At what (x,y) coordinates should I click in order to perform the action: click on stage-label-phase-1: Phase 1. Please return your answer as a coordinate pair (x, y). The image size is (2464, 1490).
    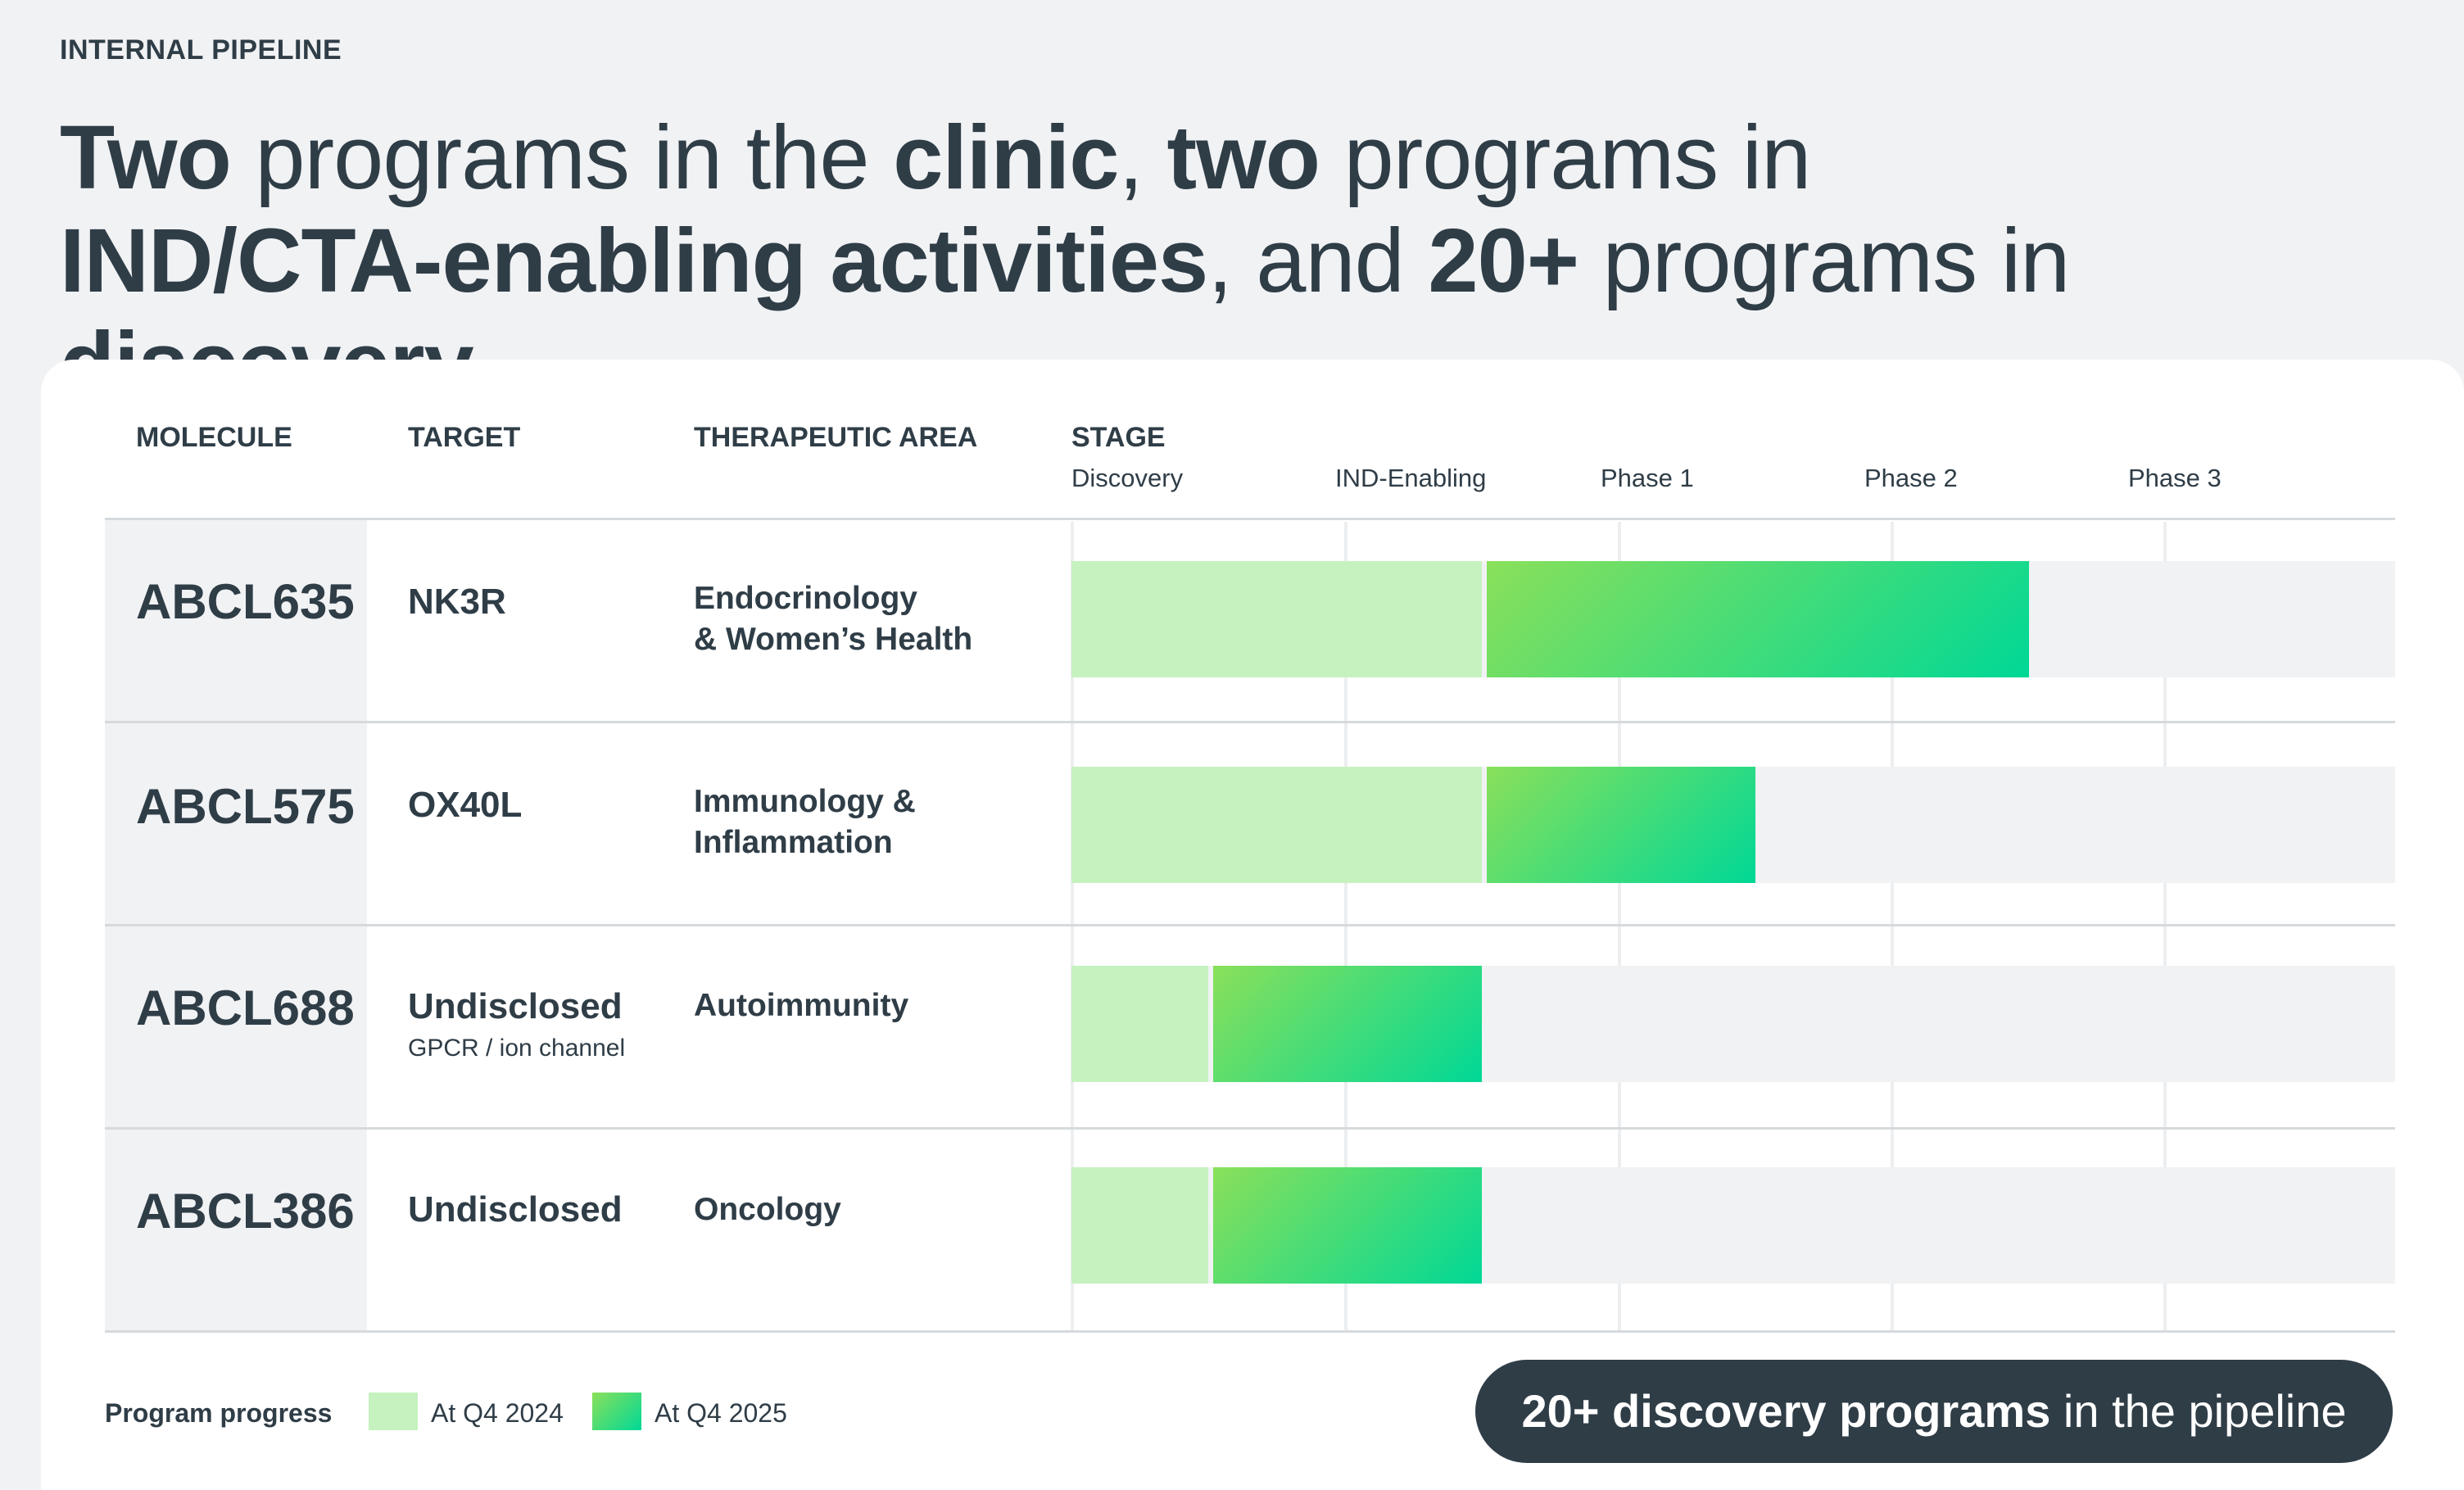
    Looking at the image, I should click on (1647, 478).